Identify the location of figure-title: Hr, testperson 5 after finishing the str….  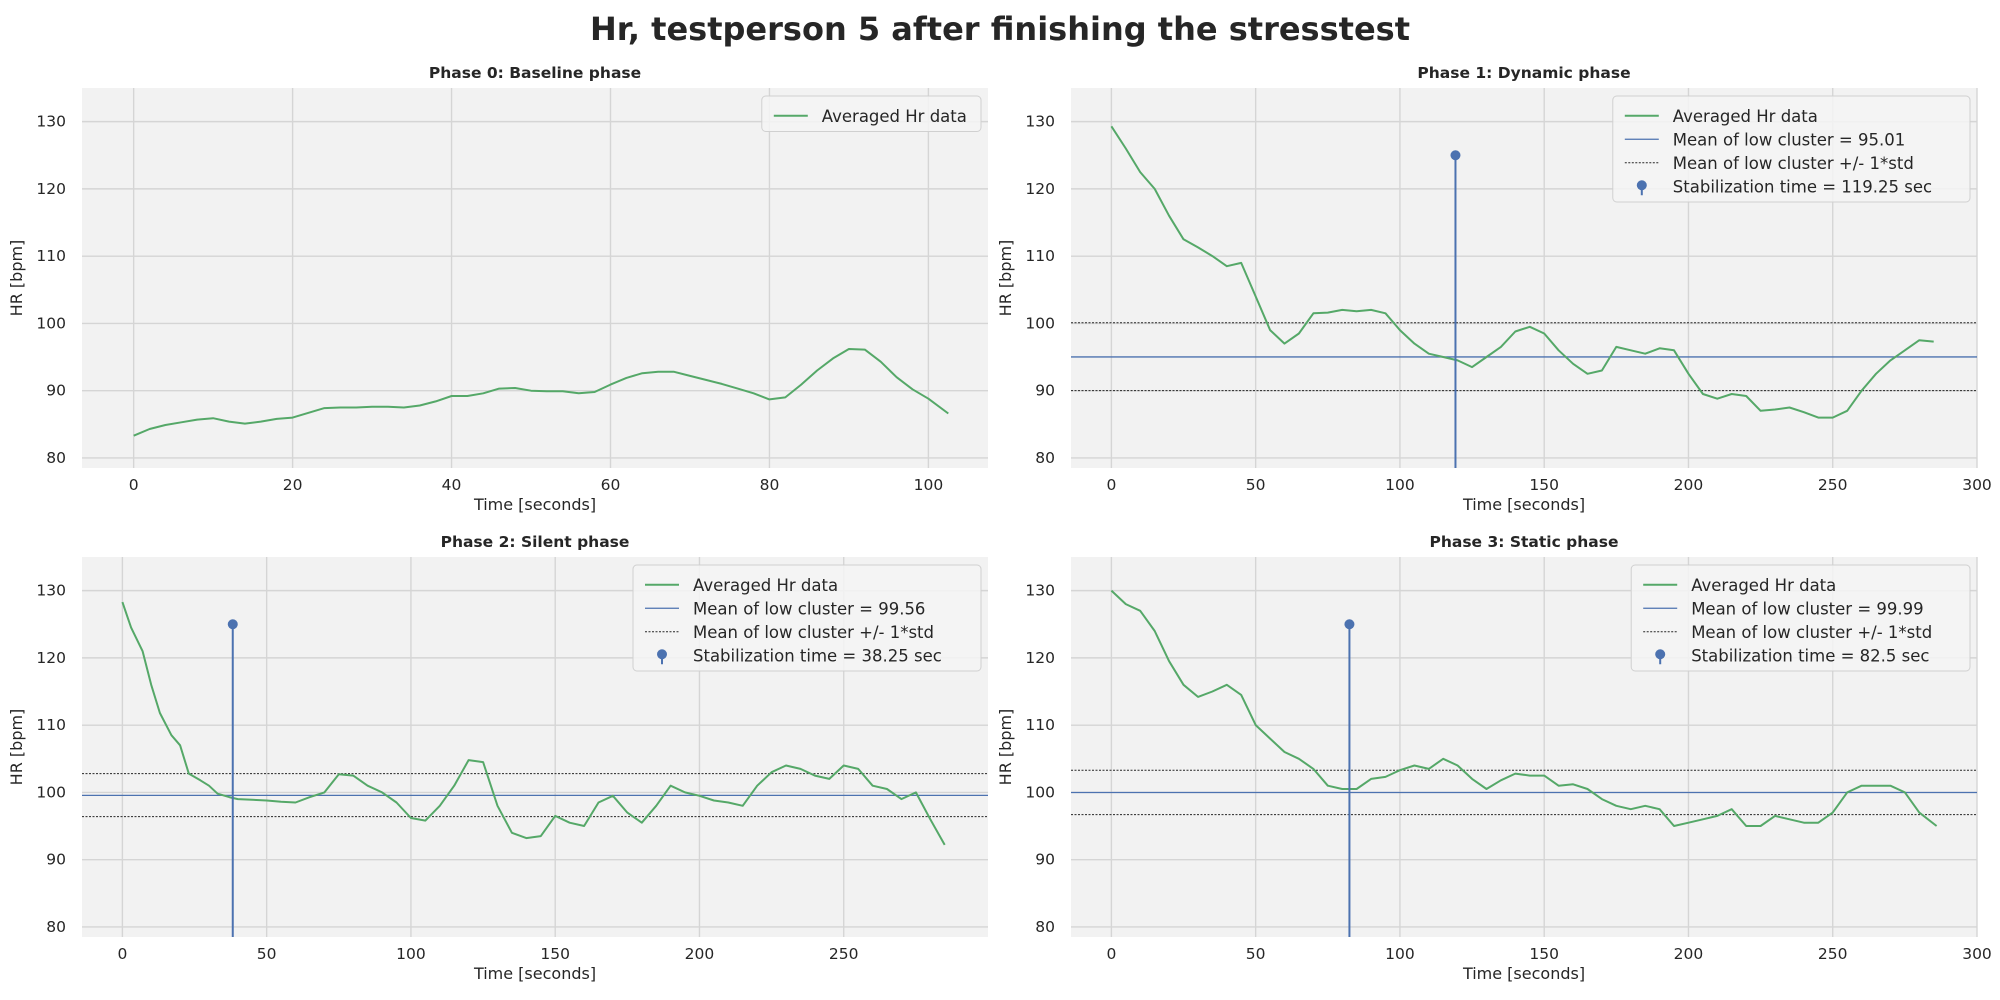
(1000, 29).